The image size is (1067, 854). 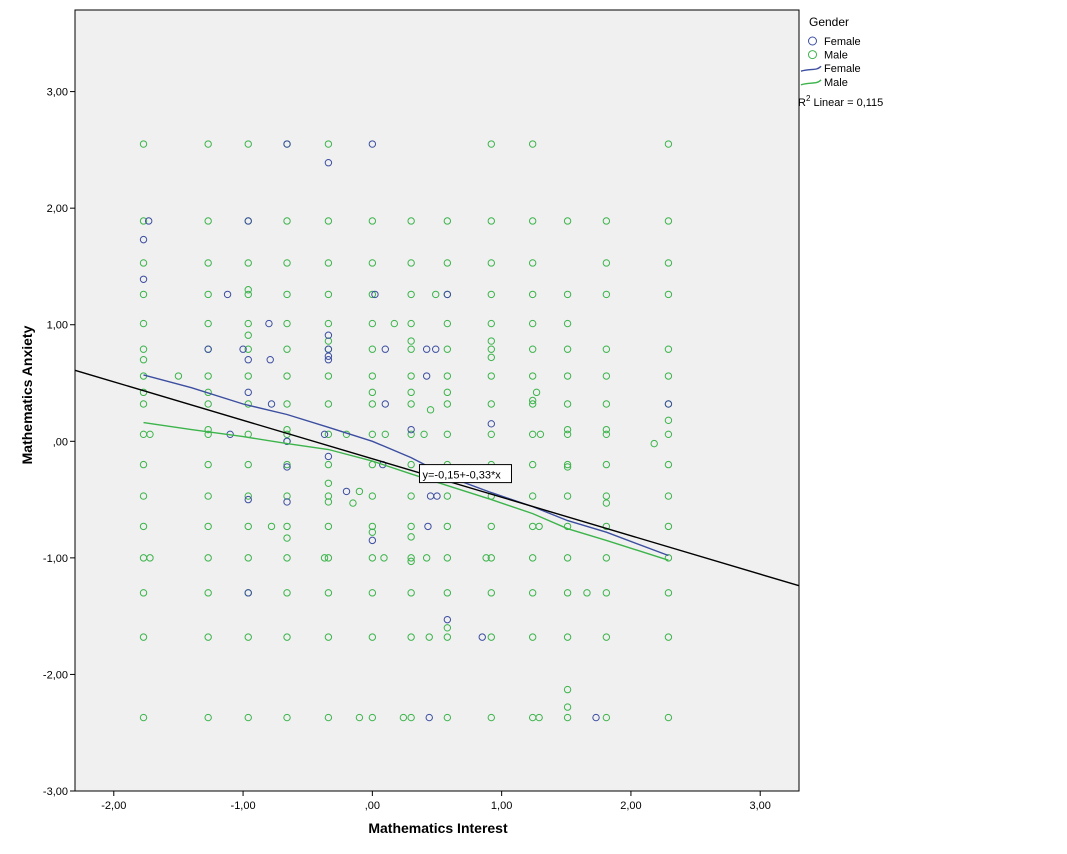 What do you see at coordinates (372, 806) in the screenshot?
I see `x-tick-label: ,00` at bounding box center [372, 806].